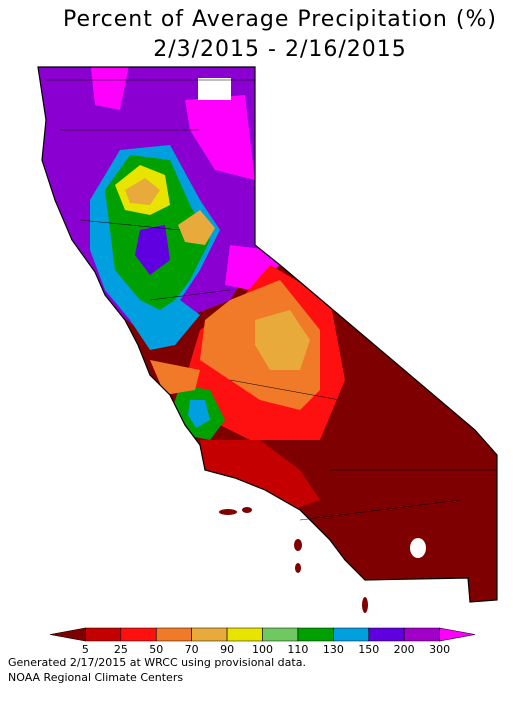  What do you see at coordinates (192, 649) in the screenshot?
I see `scale-tick-label: 70` at bounding box center [192, 649].